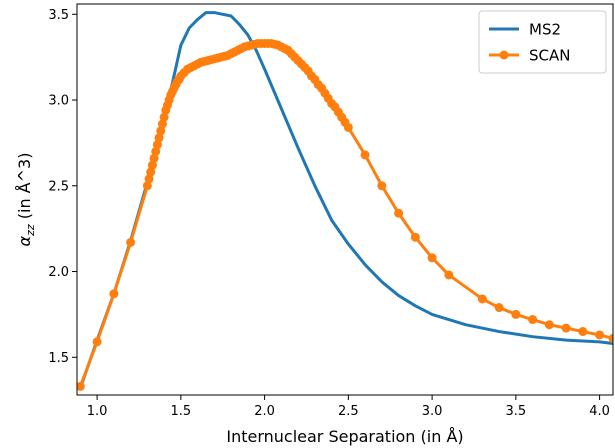 This screenshot has width=615, height=448. What do you see at coordinates (58, 101) in the screenshot?
I see `y-tick-label: 3.0` at bounding box center [58, 101].